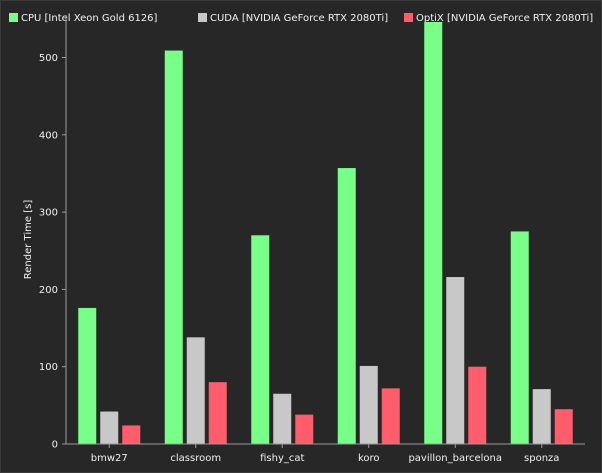  What do you see at coordinates (369, 458) in the screenshot?
I see `x-tick-label: koro` at bounding box center [369, 458].